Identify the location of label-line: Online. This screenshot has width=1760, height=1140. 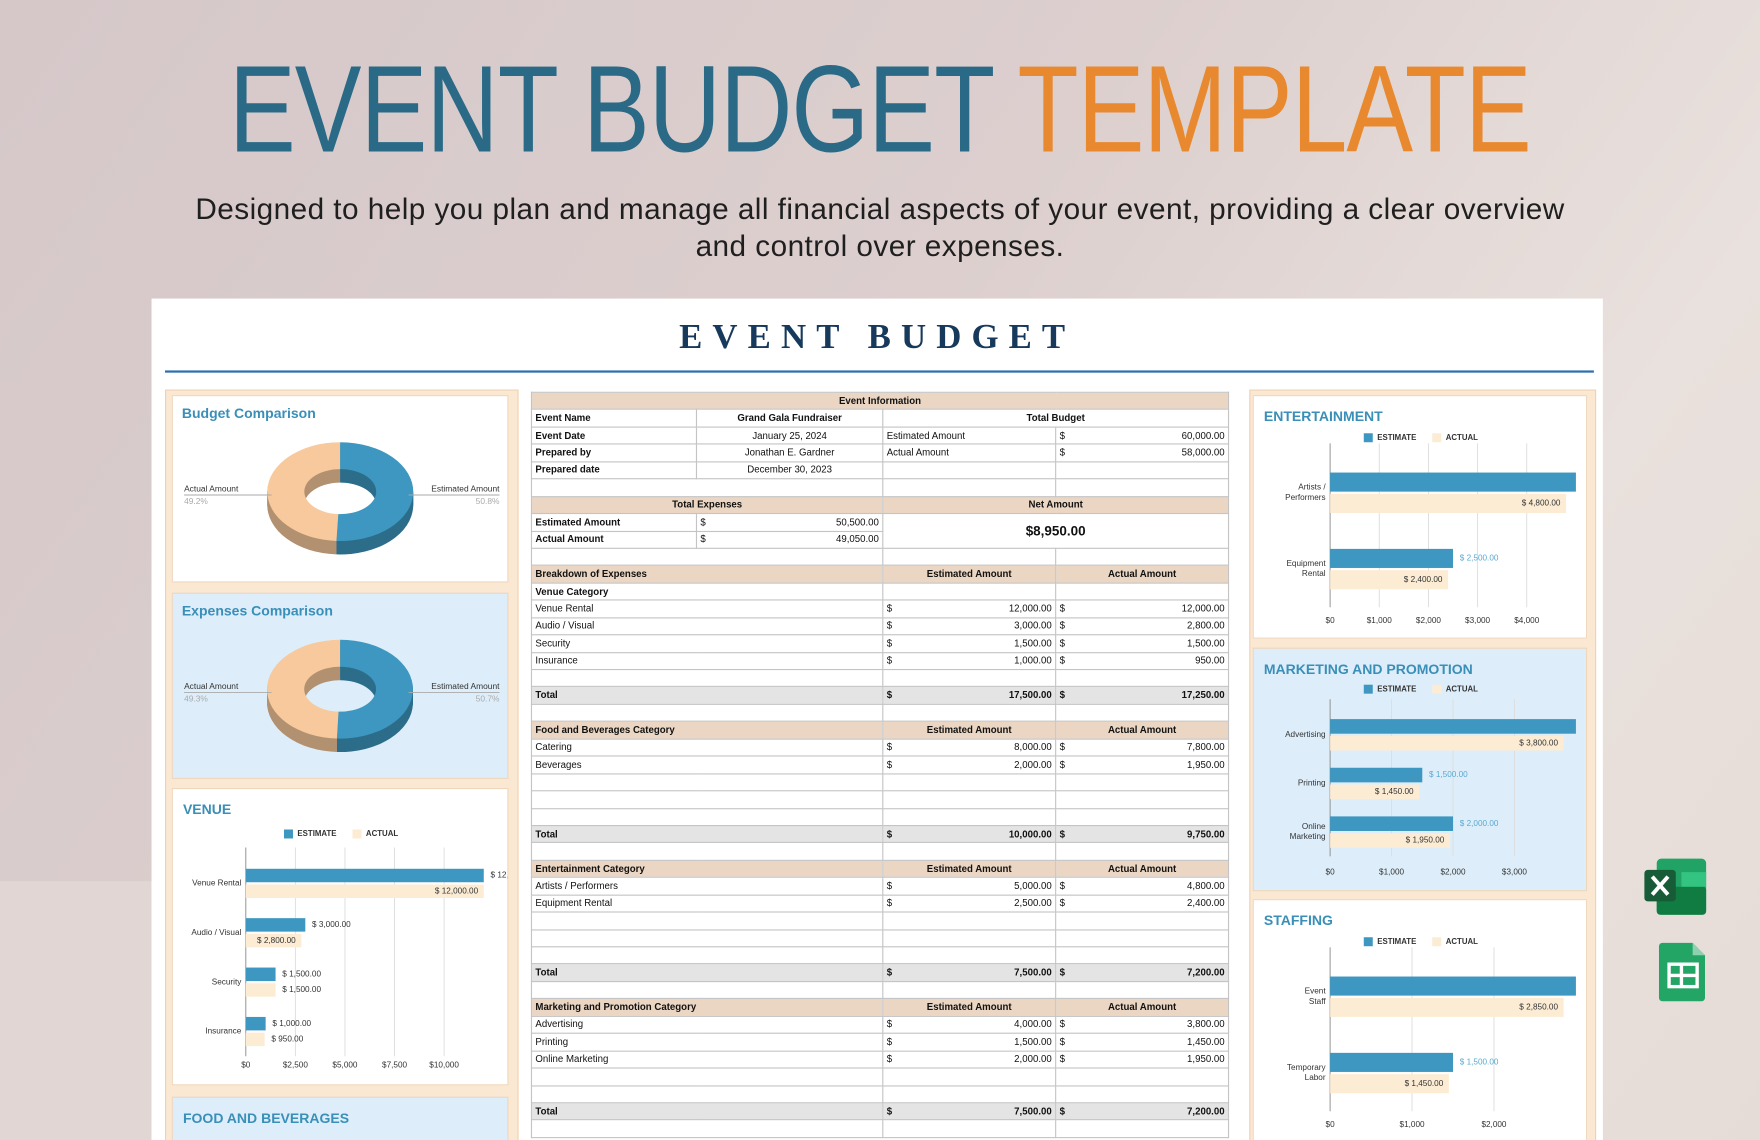
(1314, 826).